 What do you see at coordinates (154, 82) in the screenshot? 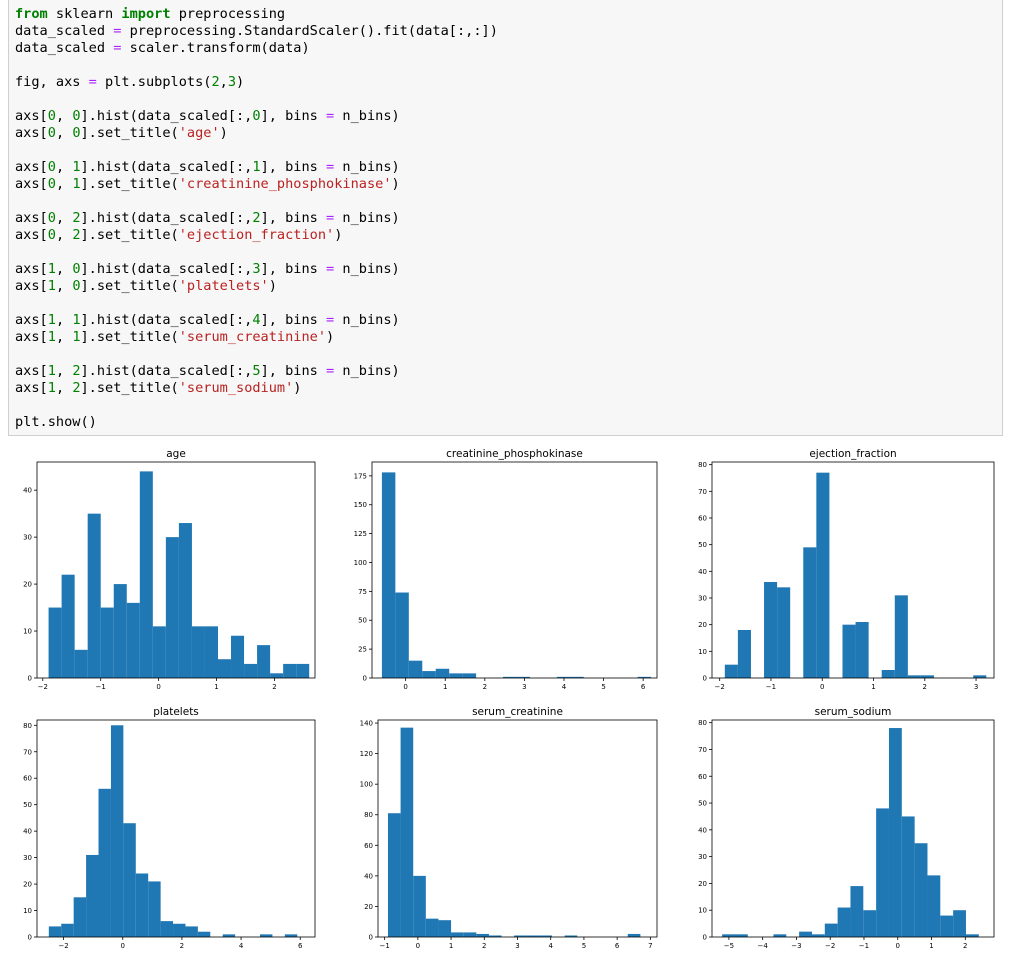
I see `code-token: plt.subplots(` at bounding box center [154, 82].